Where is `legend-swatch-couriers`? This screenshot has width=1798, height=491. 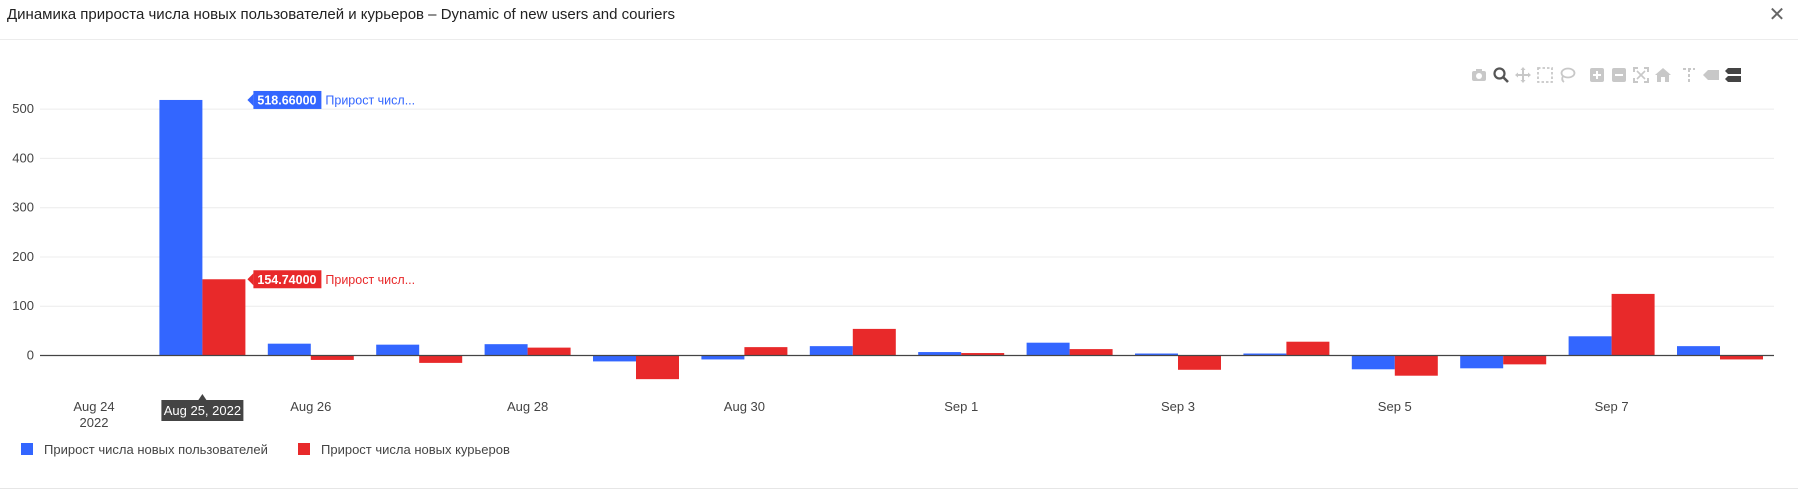
legend-swatch-couriers is located at coordinates (304, 449).